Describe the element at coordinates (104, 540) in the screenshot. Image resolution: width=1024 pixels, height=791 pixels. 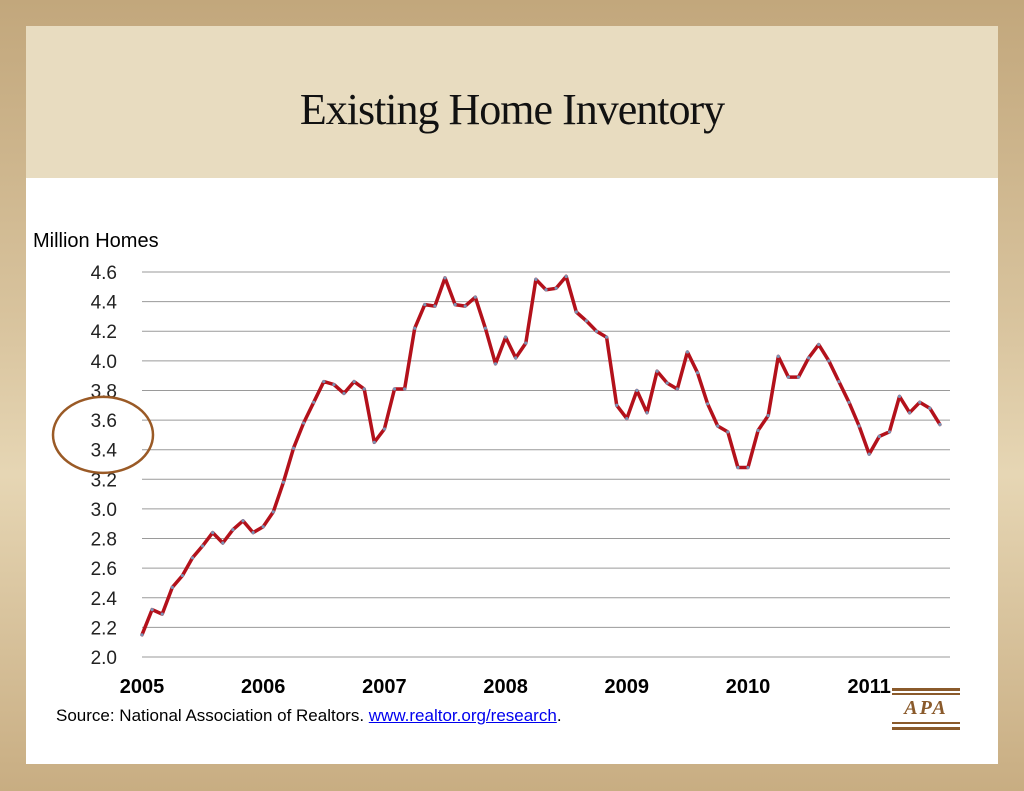
I see `y-tick-label: 2.8` at that location.